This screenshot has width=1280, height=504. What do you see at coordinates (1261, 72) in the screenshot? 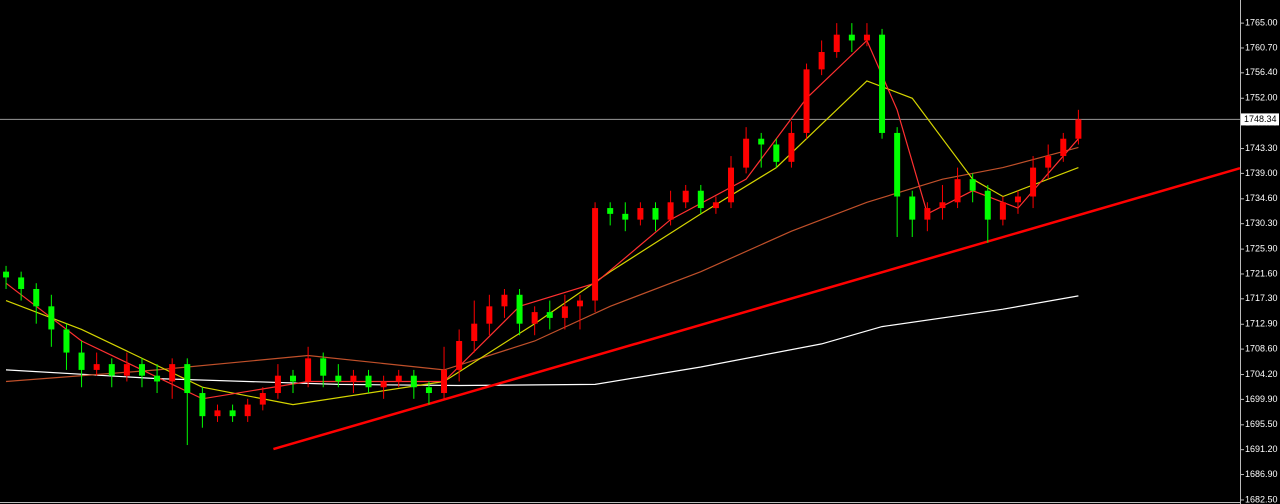
I see `y-tick-label: 1756.40` at bounding box center [1261, 72].